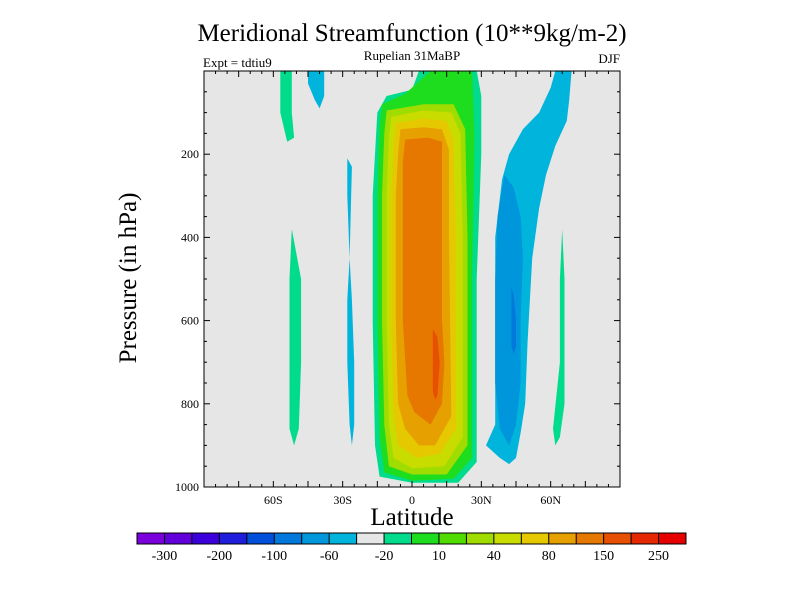  Describe the element at coordinates (439, 556) in the screenshot. I see `colorbar-label: 10` at that location.